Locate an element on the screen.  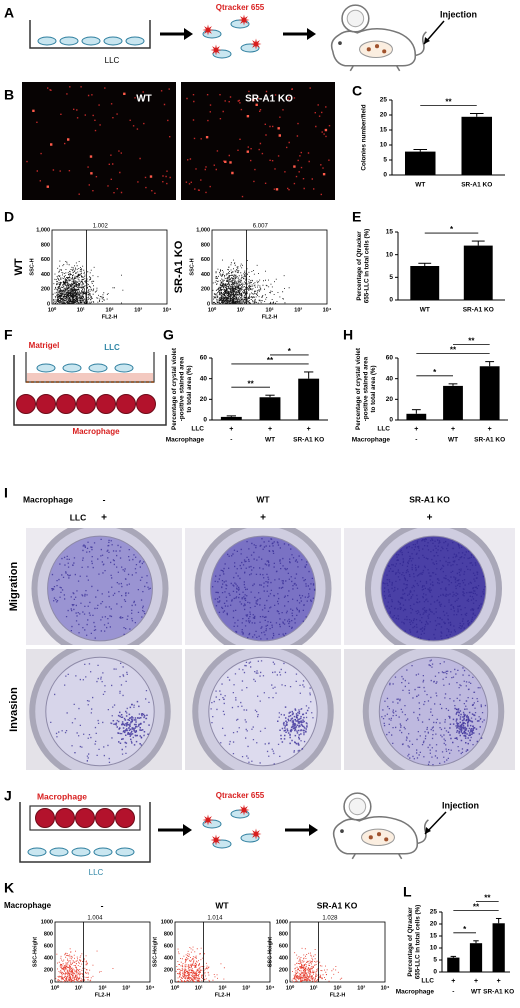
label: Macrophage is located at coordinates (62, 796).